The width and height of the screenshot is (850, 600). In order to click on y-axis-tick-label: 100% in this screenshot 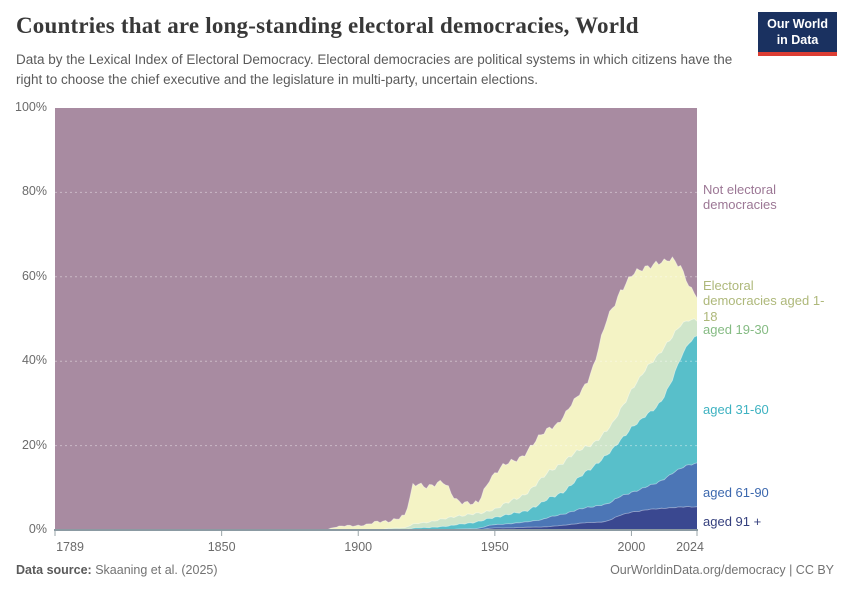, I will do `click(31, 107)`.